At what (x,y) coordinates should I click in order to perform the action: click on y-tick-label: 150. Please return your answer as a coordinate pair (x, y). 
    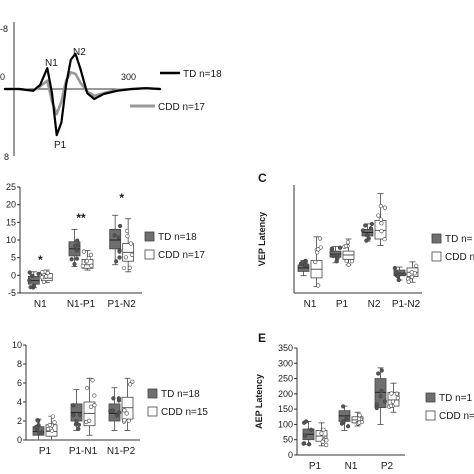
    Looking at the image, I should click on (285, 409).